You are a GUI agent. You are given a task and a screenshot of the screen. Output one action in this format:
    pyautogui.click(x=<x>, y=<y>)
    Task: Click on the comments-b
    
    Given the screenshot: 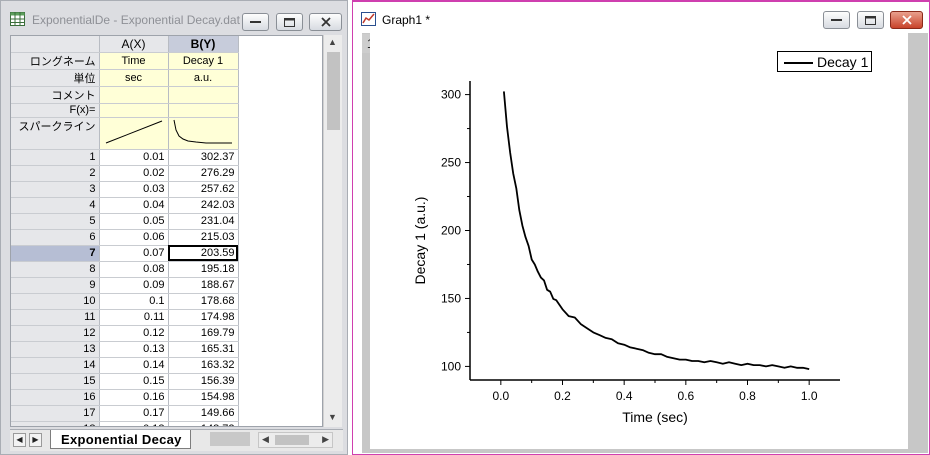 What is the action you would take?
    pyautogui.click(x=203, y=95)
    